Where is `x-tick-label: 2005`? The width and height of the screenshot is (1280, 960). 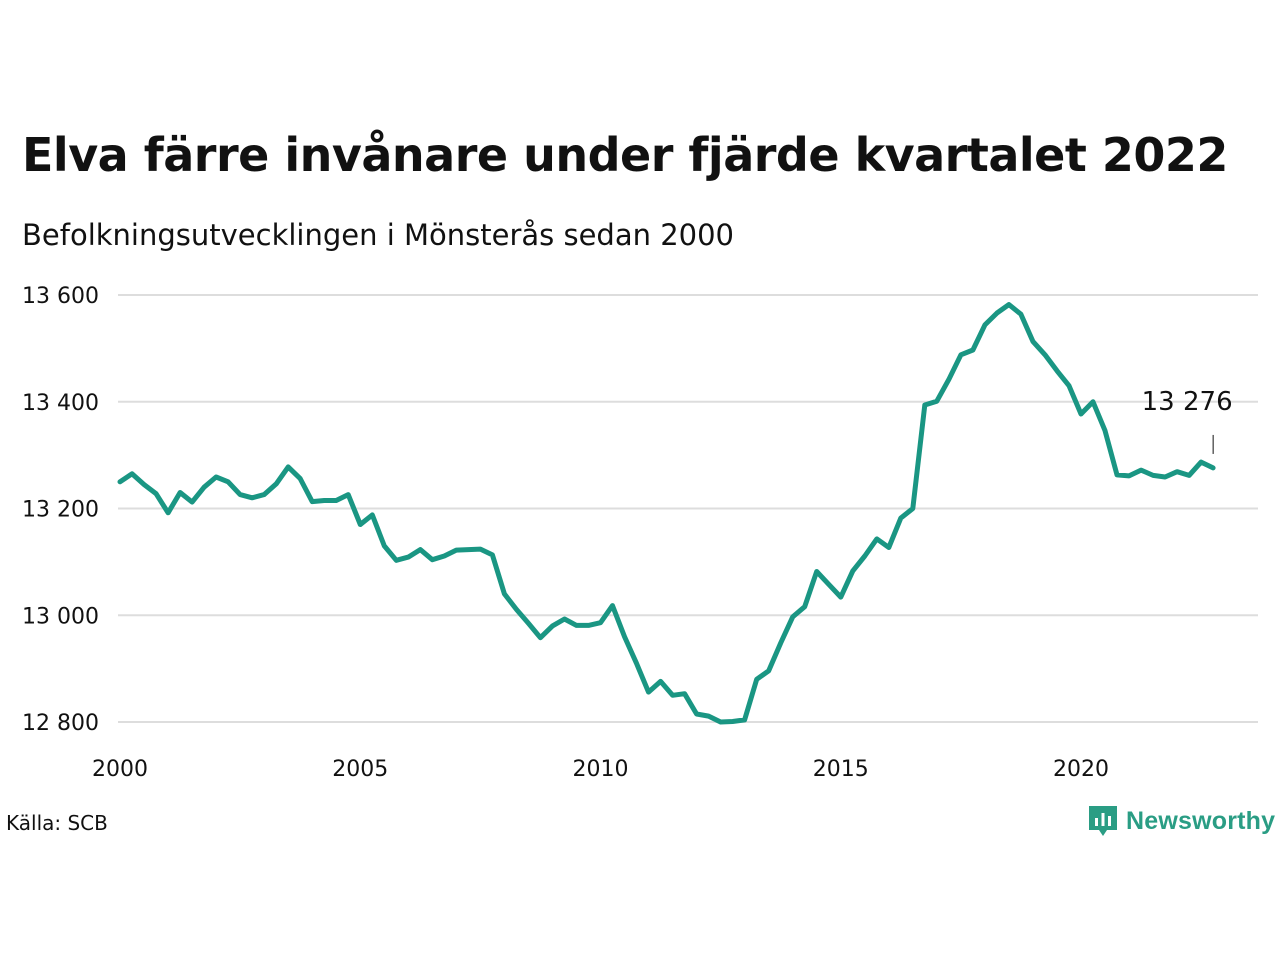
x-tick-label: 2005 is located at coordinates (360, 769).